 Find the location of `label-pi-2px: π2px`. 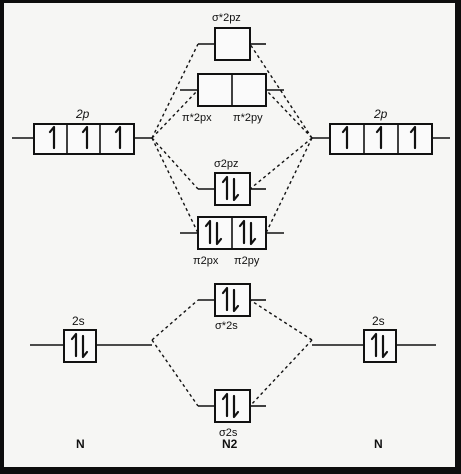

label-pi-2px: π2px is located at coordinates (206, 261).